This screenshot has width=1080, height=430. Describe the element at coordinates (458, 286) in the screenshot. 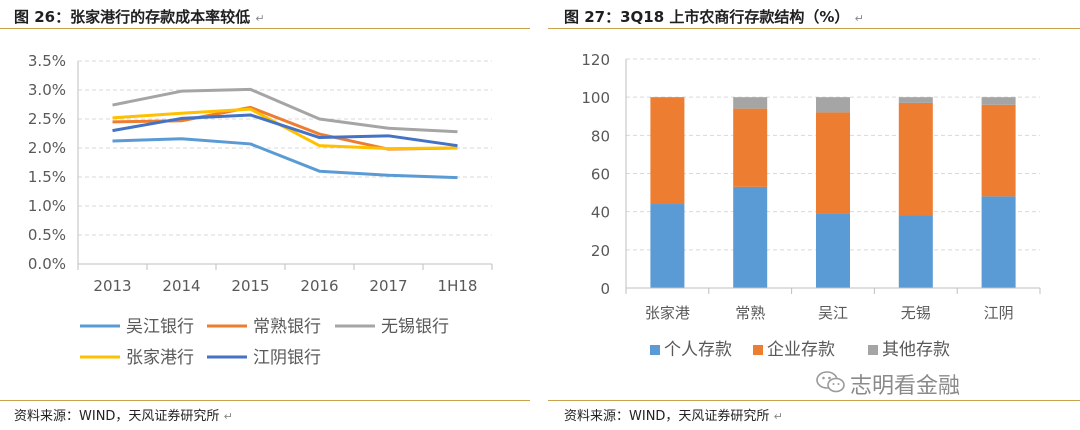

I see `x-tick-label: 1H18` at that location.